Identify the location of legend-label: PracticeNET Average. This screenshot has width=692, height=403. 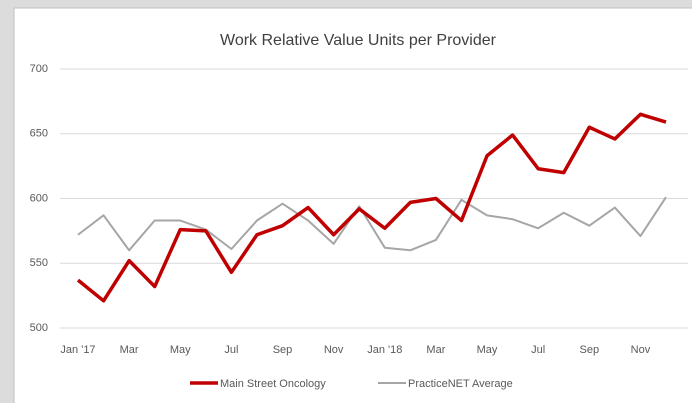
(460, 384).